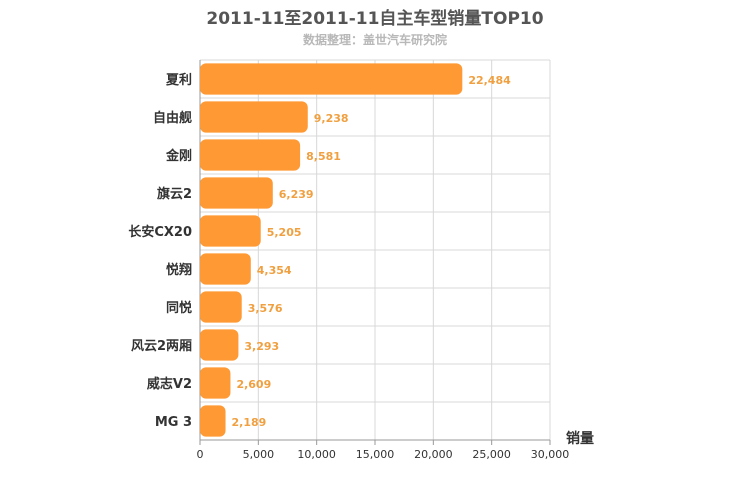  What do you see at coordinates (253, 384) in the screenshot?
I see `value-label: 2,609` at bounding box center [253, 384].